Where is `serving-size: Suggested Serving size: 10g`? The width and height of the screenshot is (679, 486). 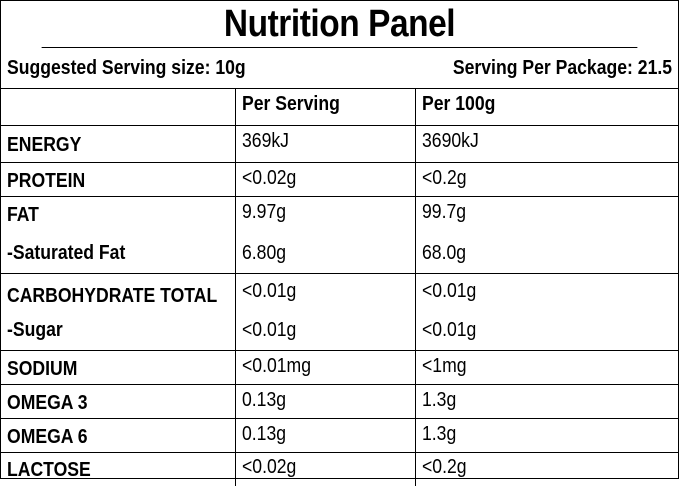 serving-size: Suggested Serving size: 10g is located at coordinates (126, 68).